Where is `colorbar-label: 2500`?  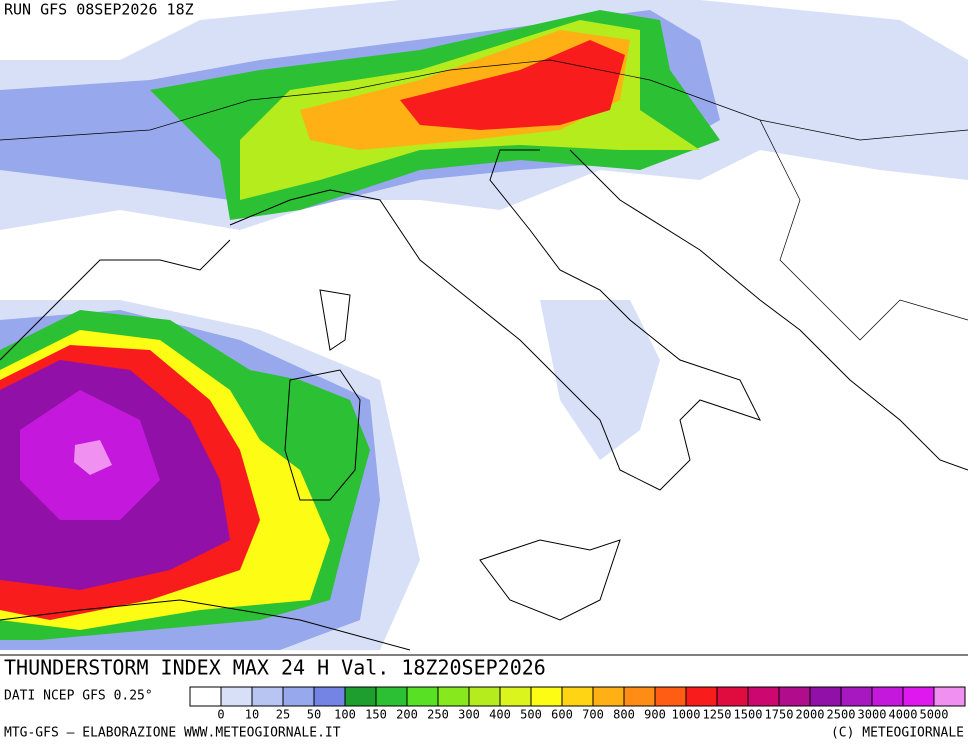 colorbar-label: 2500 is located at coordinates (841, 715).